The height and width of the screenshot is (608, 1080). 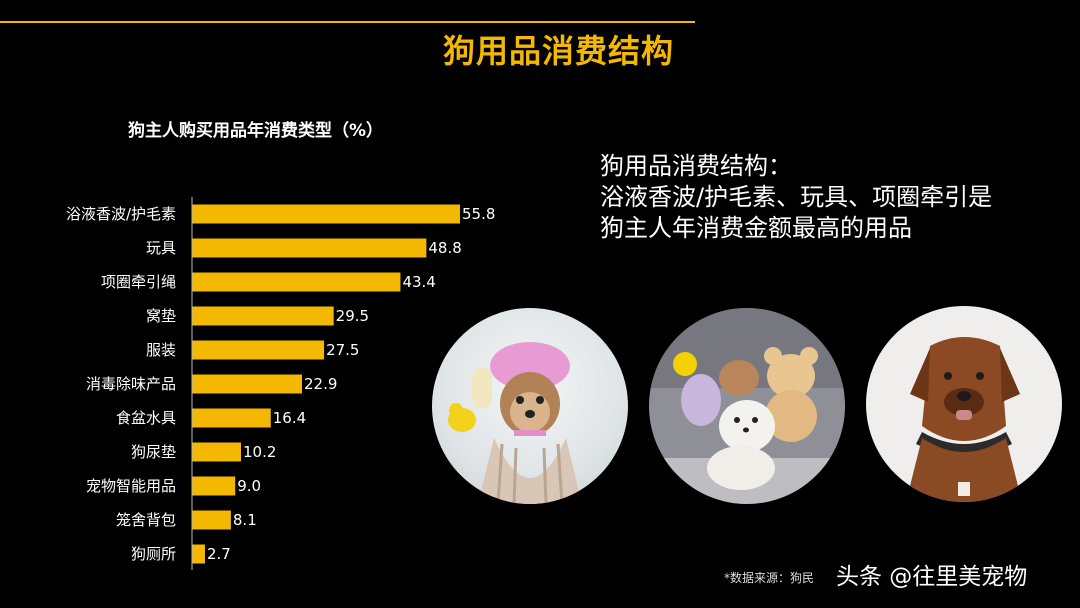 I want to click on dog-collar-photo, so click(x=964, y=404).